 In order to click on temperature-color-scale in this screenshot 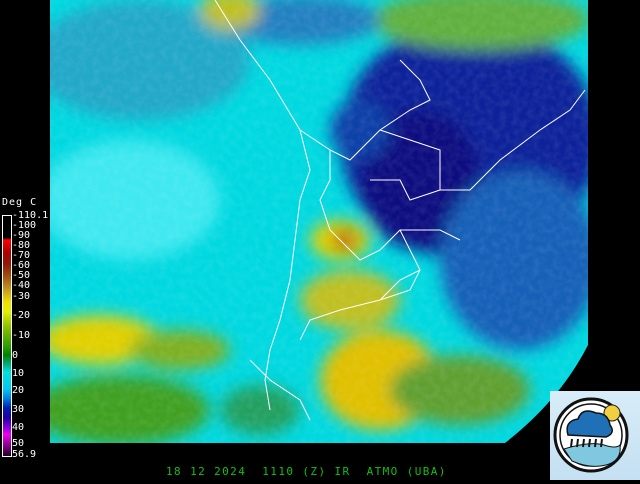, I will do `click(7, 336)`.